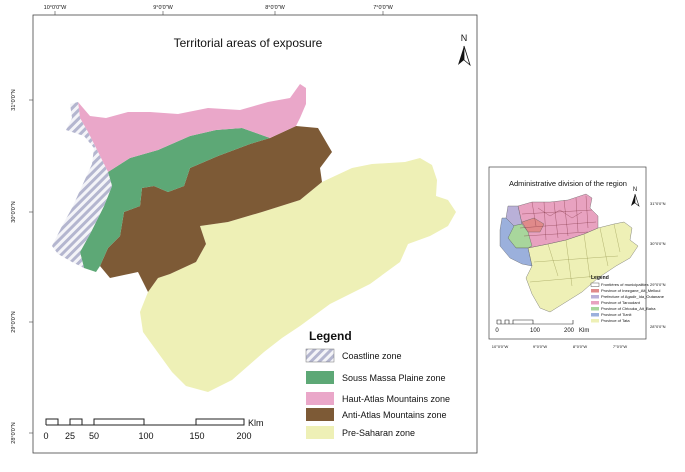 Image resolution: width=685 pixels, height=472 pixels. I want to click on main-lon-tick-2: 9°0'0"W, so click(163, 8).